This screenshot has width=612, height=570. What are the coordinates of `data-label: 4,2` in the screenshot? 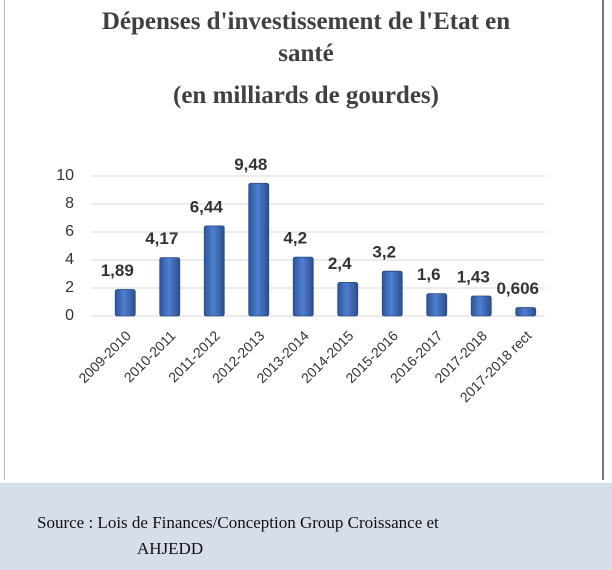 It's located at (295, 238).